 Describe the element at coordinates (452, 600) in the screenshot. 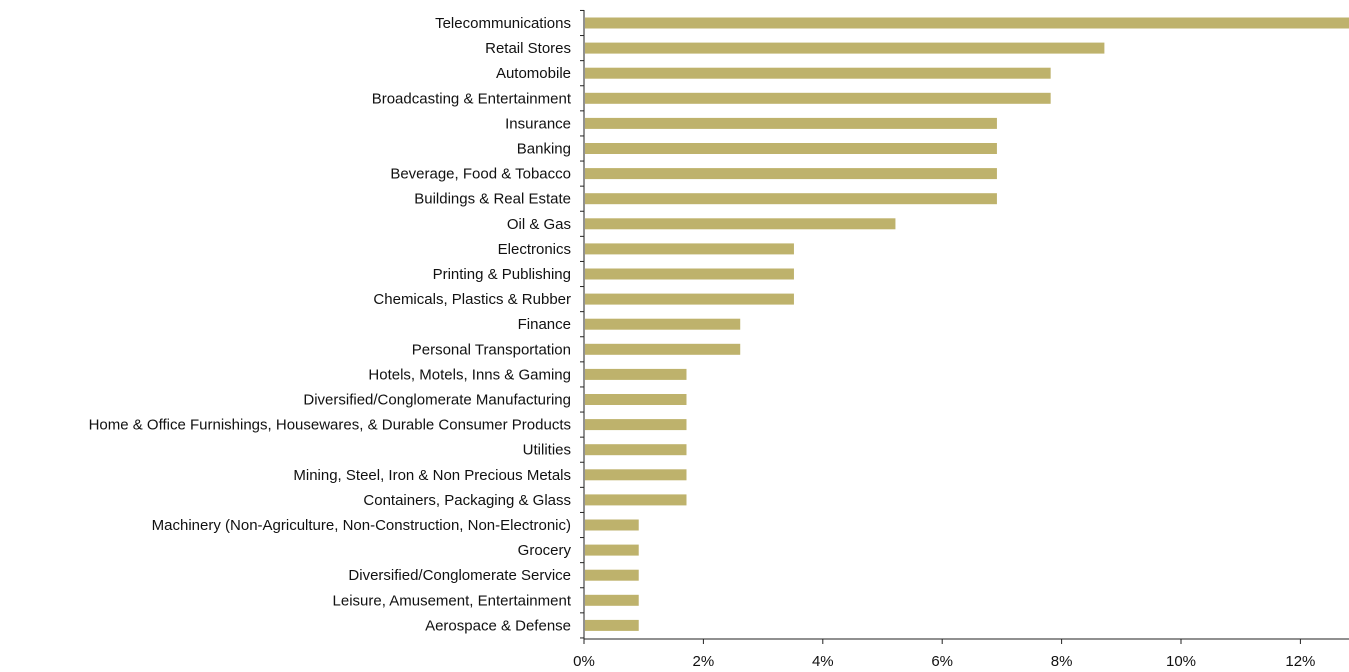

I see `category-label: Leisure, Amusement, Entertainment` at that location.